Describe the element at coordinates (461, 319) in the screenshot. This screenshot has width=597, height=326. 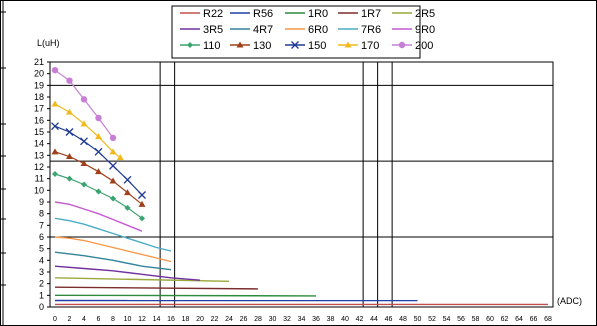
I see `x-tick-label: 56` at that location.